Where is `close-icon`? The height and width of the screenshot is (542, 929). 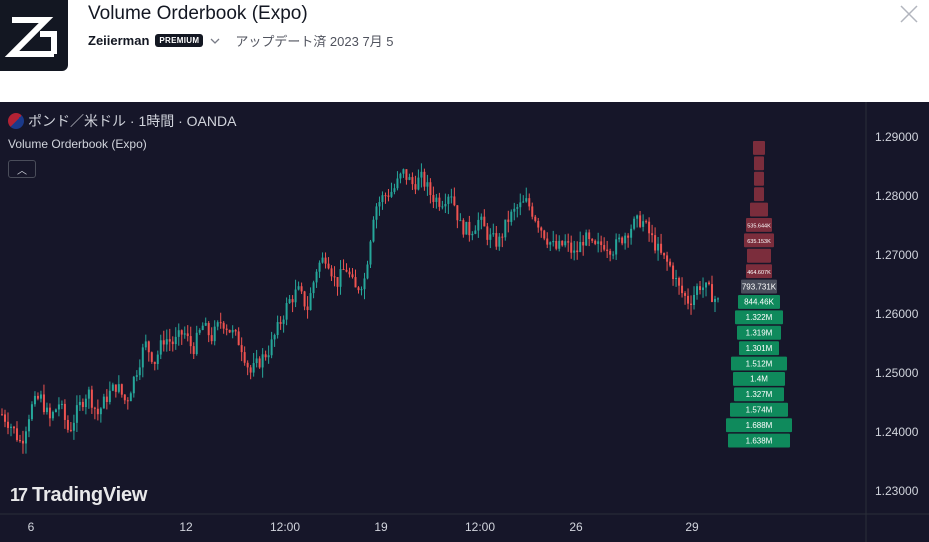 close-icon is located at coordinates (909, 14).